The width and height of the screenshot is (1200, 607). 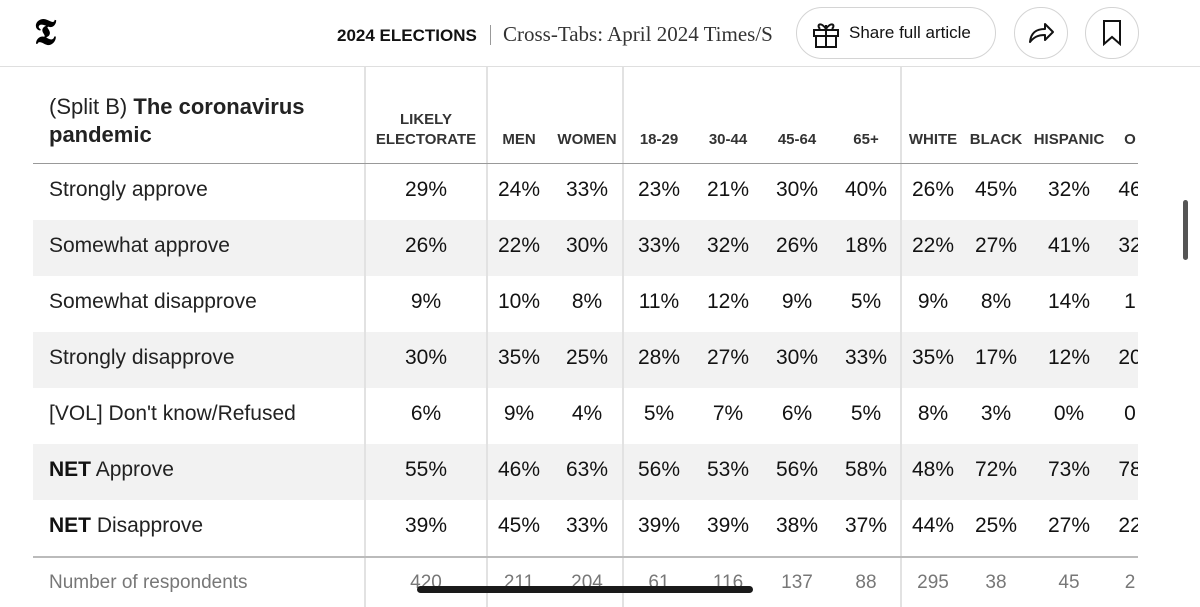 What do you see at coordinates (426, 189) in the screenshot?
I see `cell-value: 29%` at bounding box center [426, 189].